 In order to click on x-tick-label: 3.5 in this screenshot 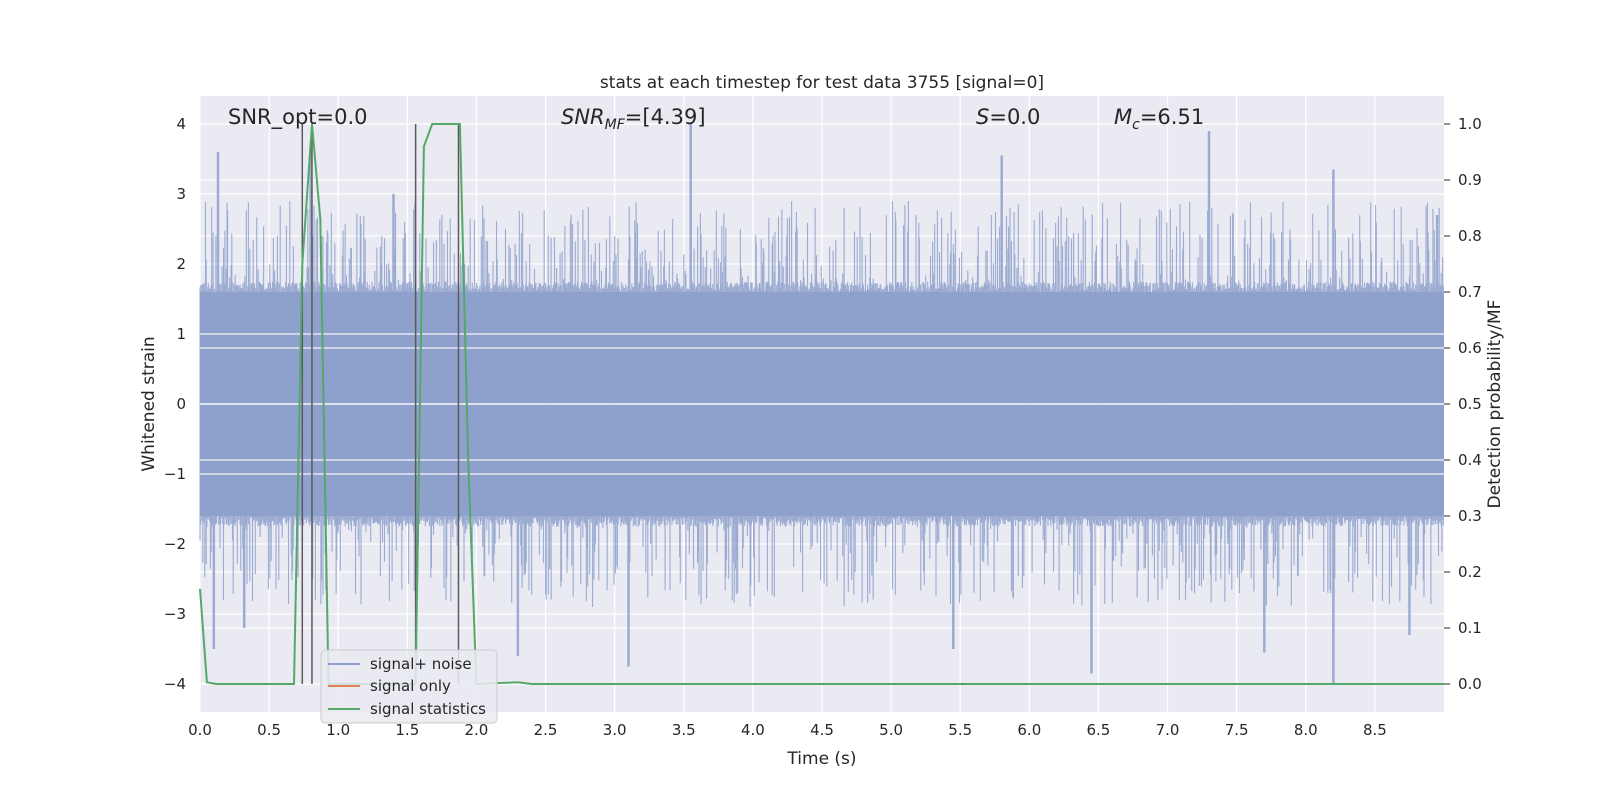, I will do `click(684, 730)`.